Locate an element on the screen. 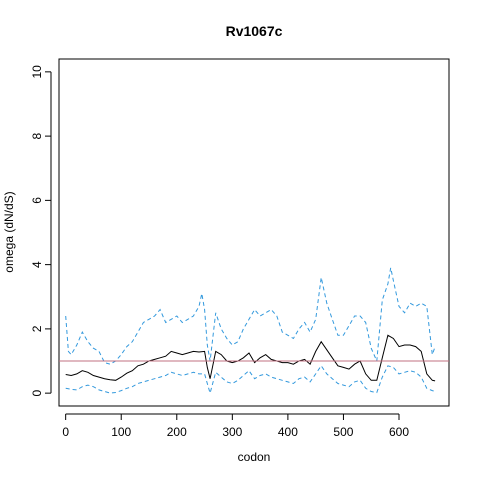 The width and height of the screenshot is (480, 480). omega-estimate-line is located at coordinates (250, 358).